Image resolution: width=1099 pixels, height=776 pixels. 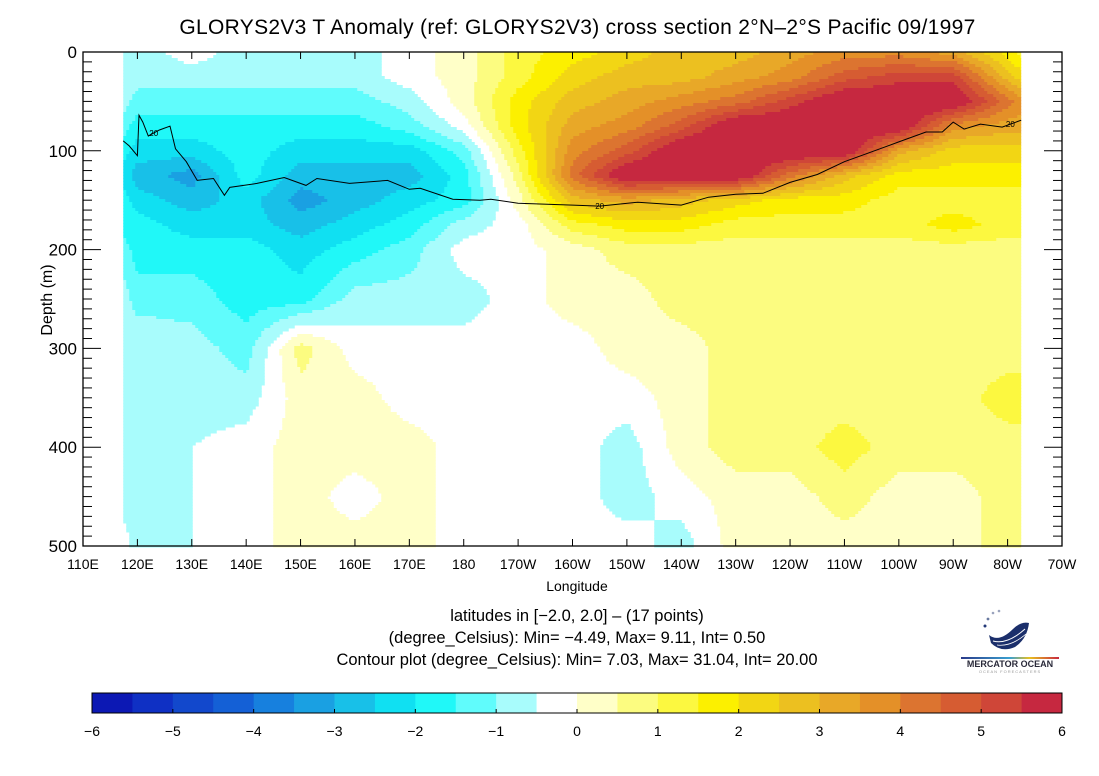 I want to click on x-tick-label: 90W, so click(x=954, y=564).